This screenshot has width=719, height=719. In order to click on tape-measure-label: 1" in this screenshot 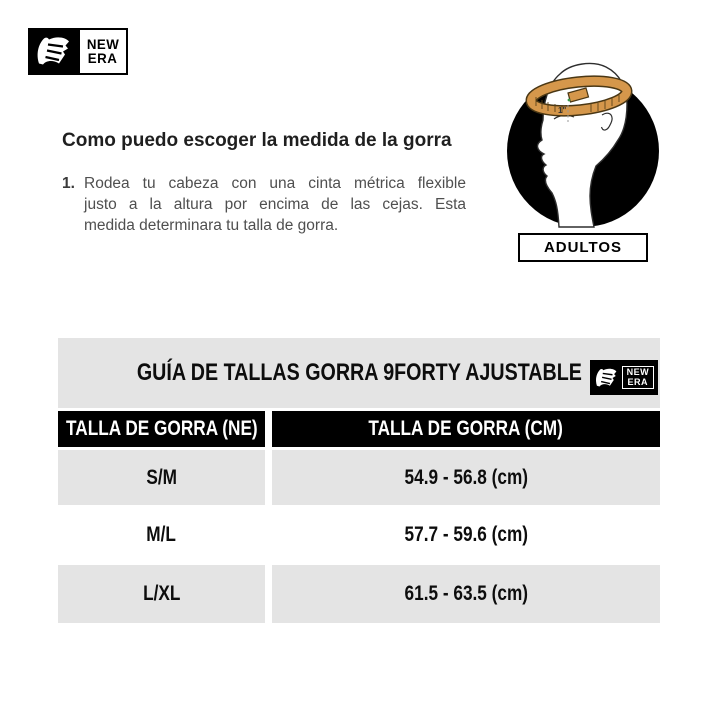, I will do `click(562, 110)`.